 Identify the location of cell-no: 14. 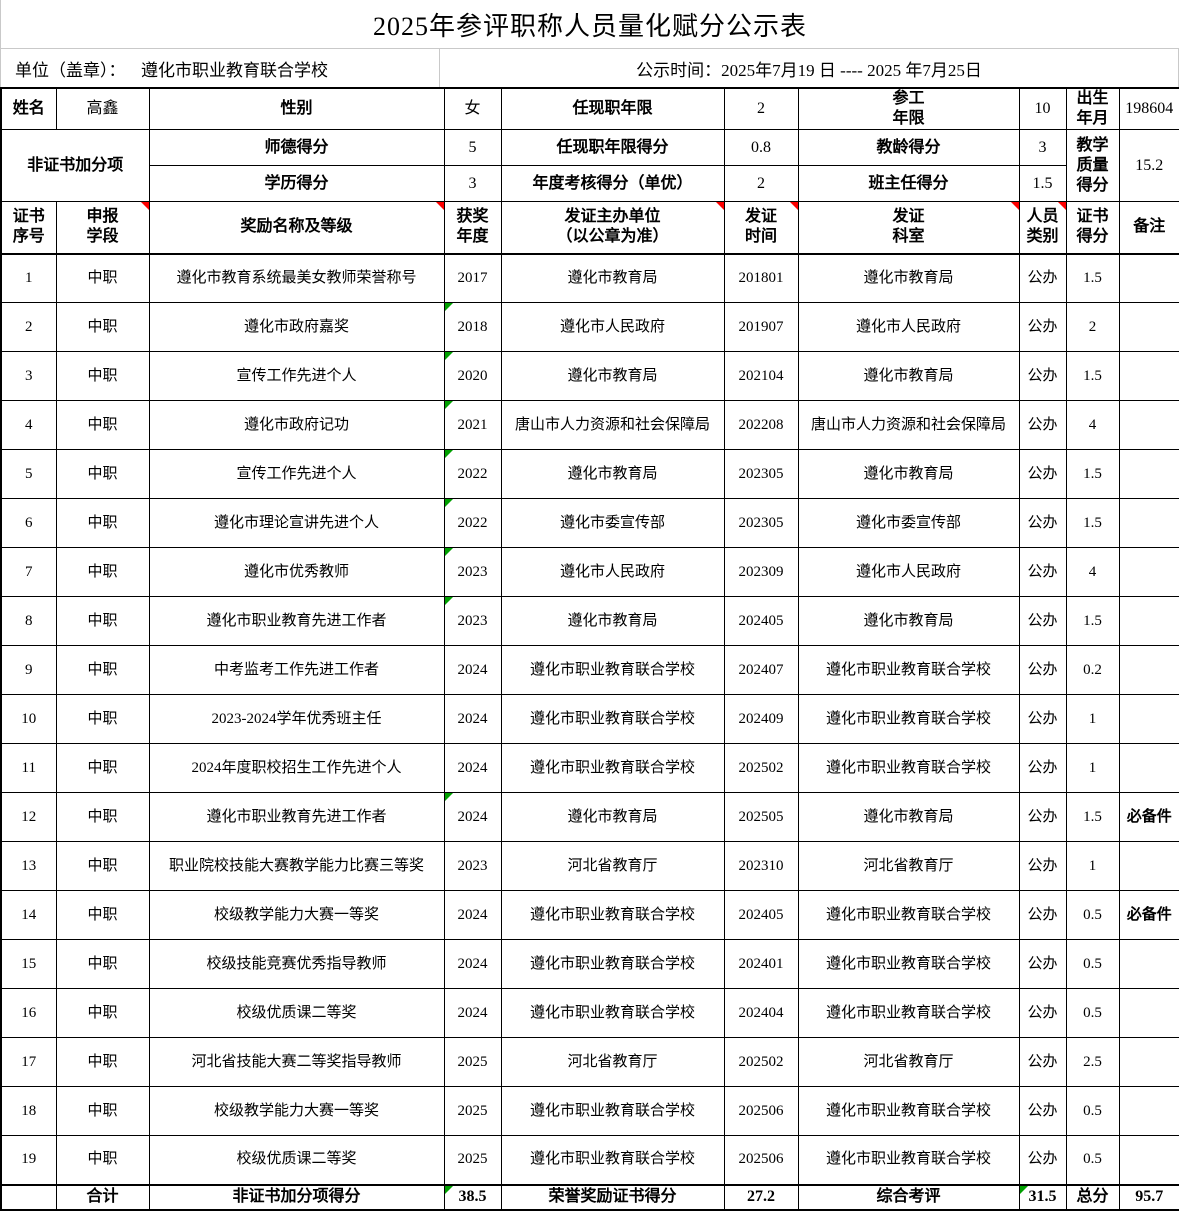
(28, 915).